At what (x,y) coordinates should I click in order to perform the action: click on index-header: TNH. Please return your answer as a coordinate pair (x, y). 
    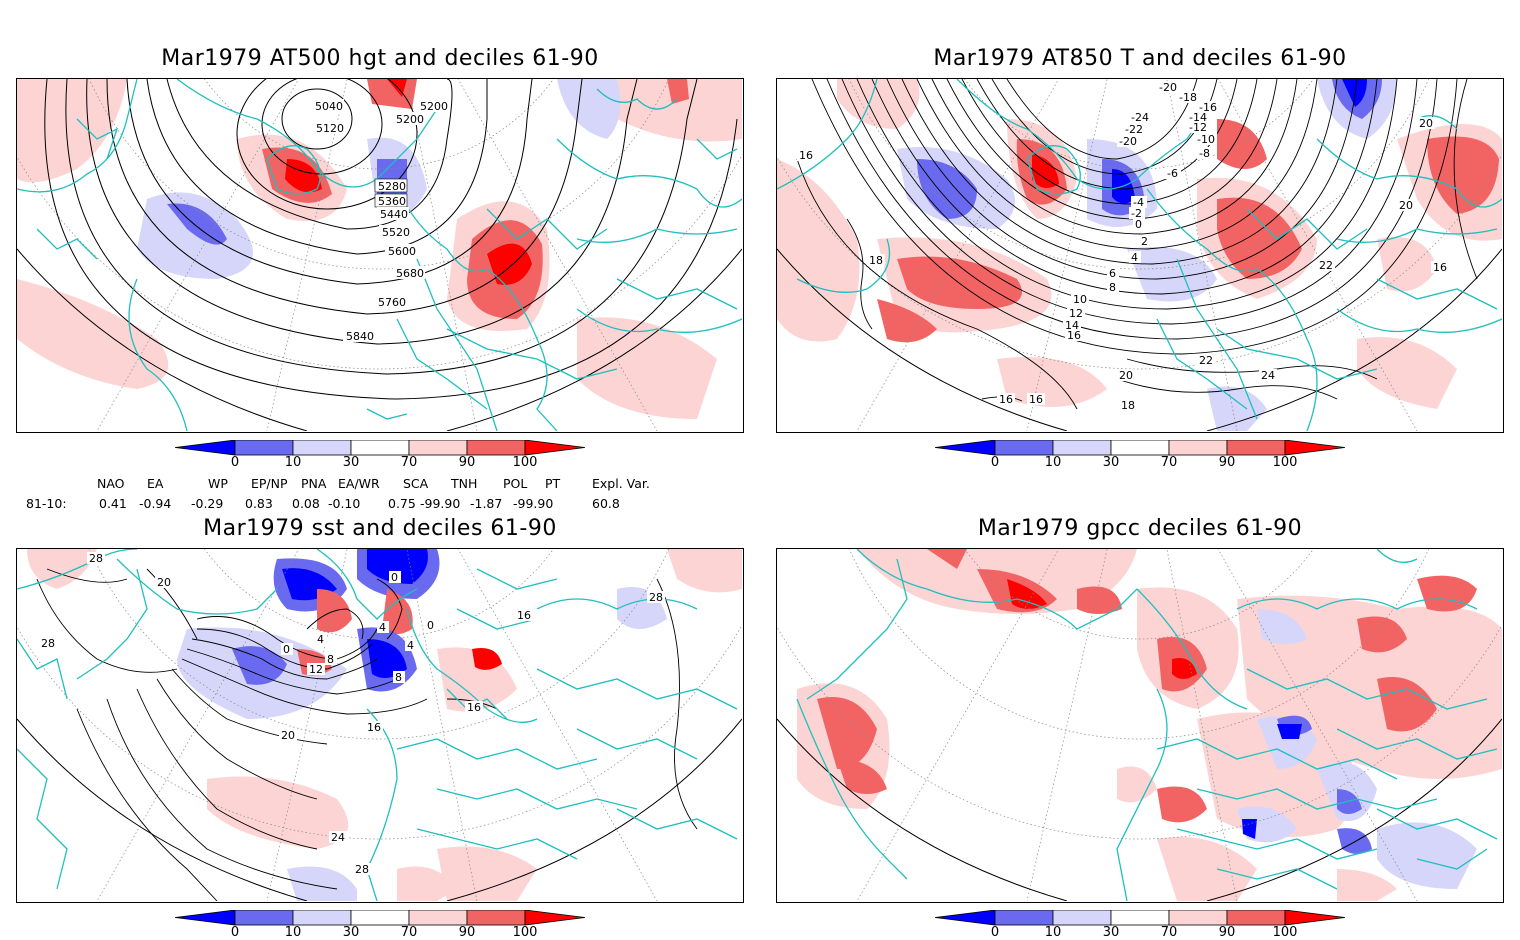
    Looking at the image, I should click on (464, 483).